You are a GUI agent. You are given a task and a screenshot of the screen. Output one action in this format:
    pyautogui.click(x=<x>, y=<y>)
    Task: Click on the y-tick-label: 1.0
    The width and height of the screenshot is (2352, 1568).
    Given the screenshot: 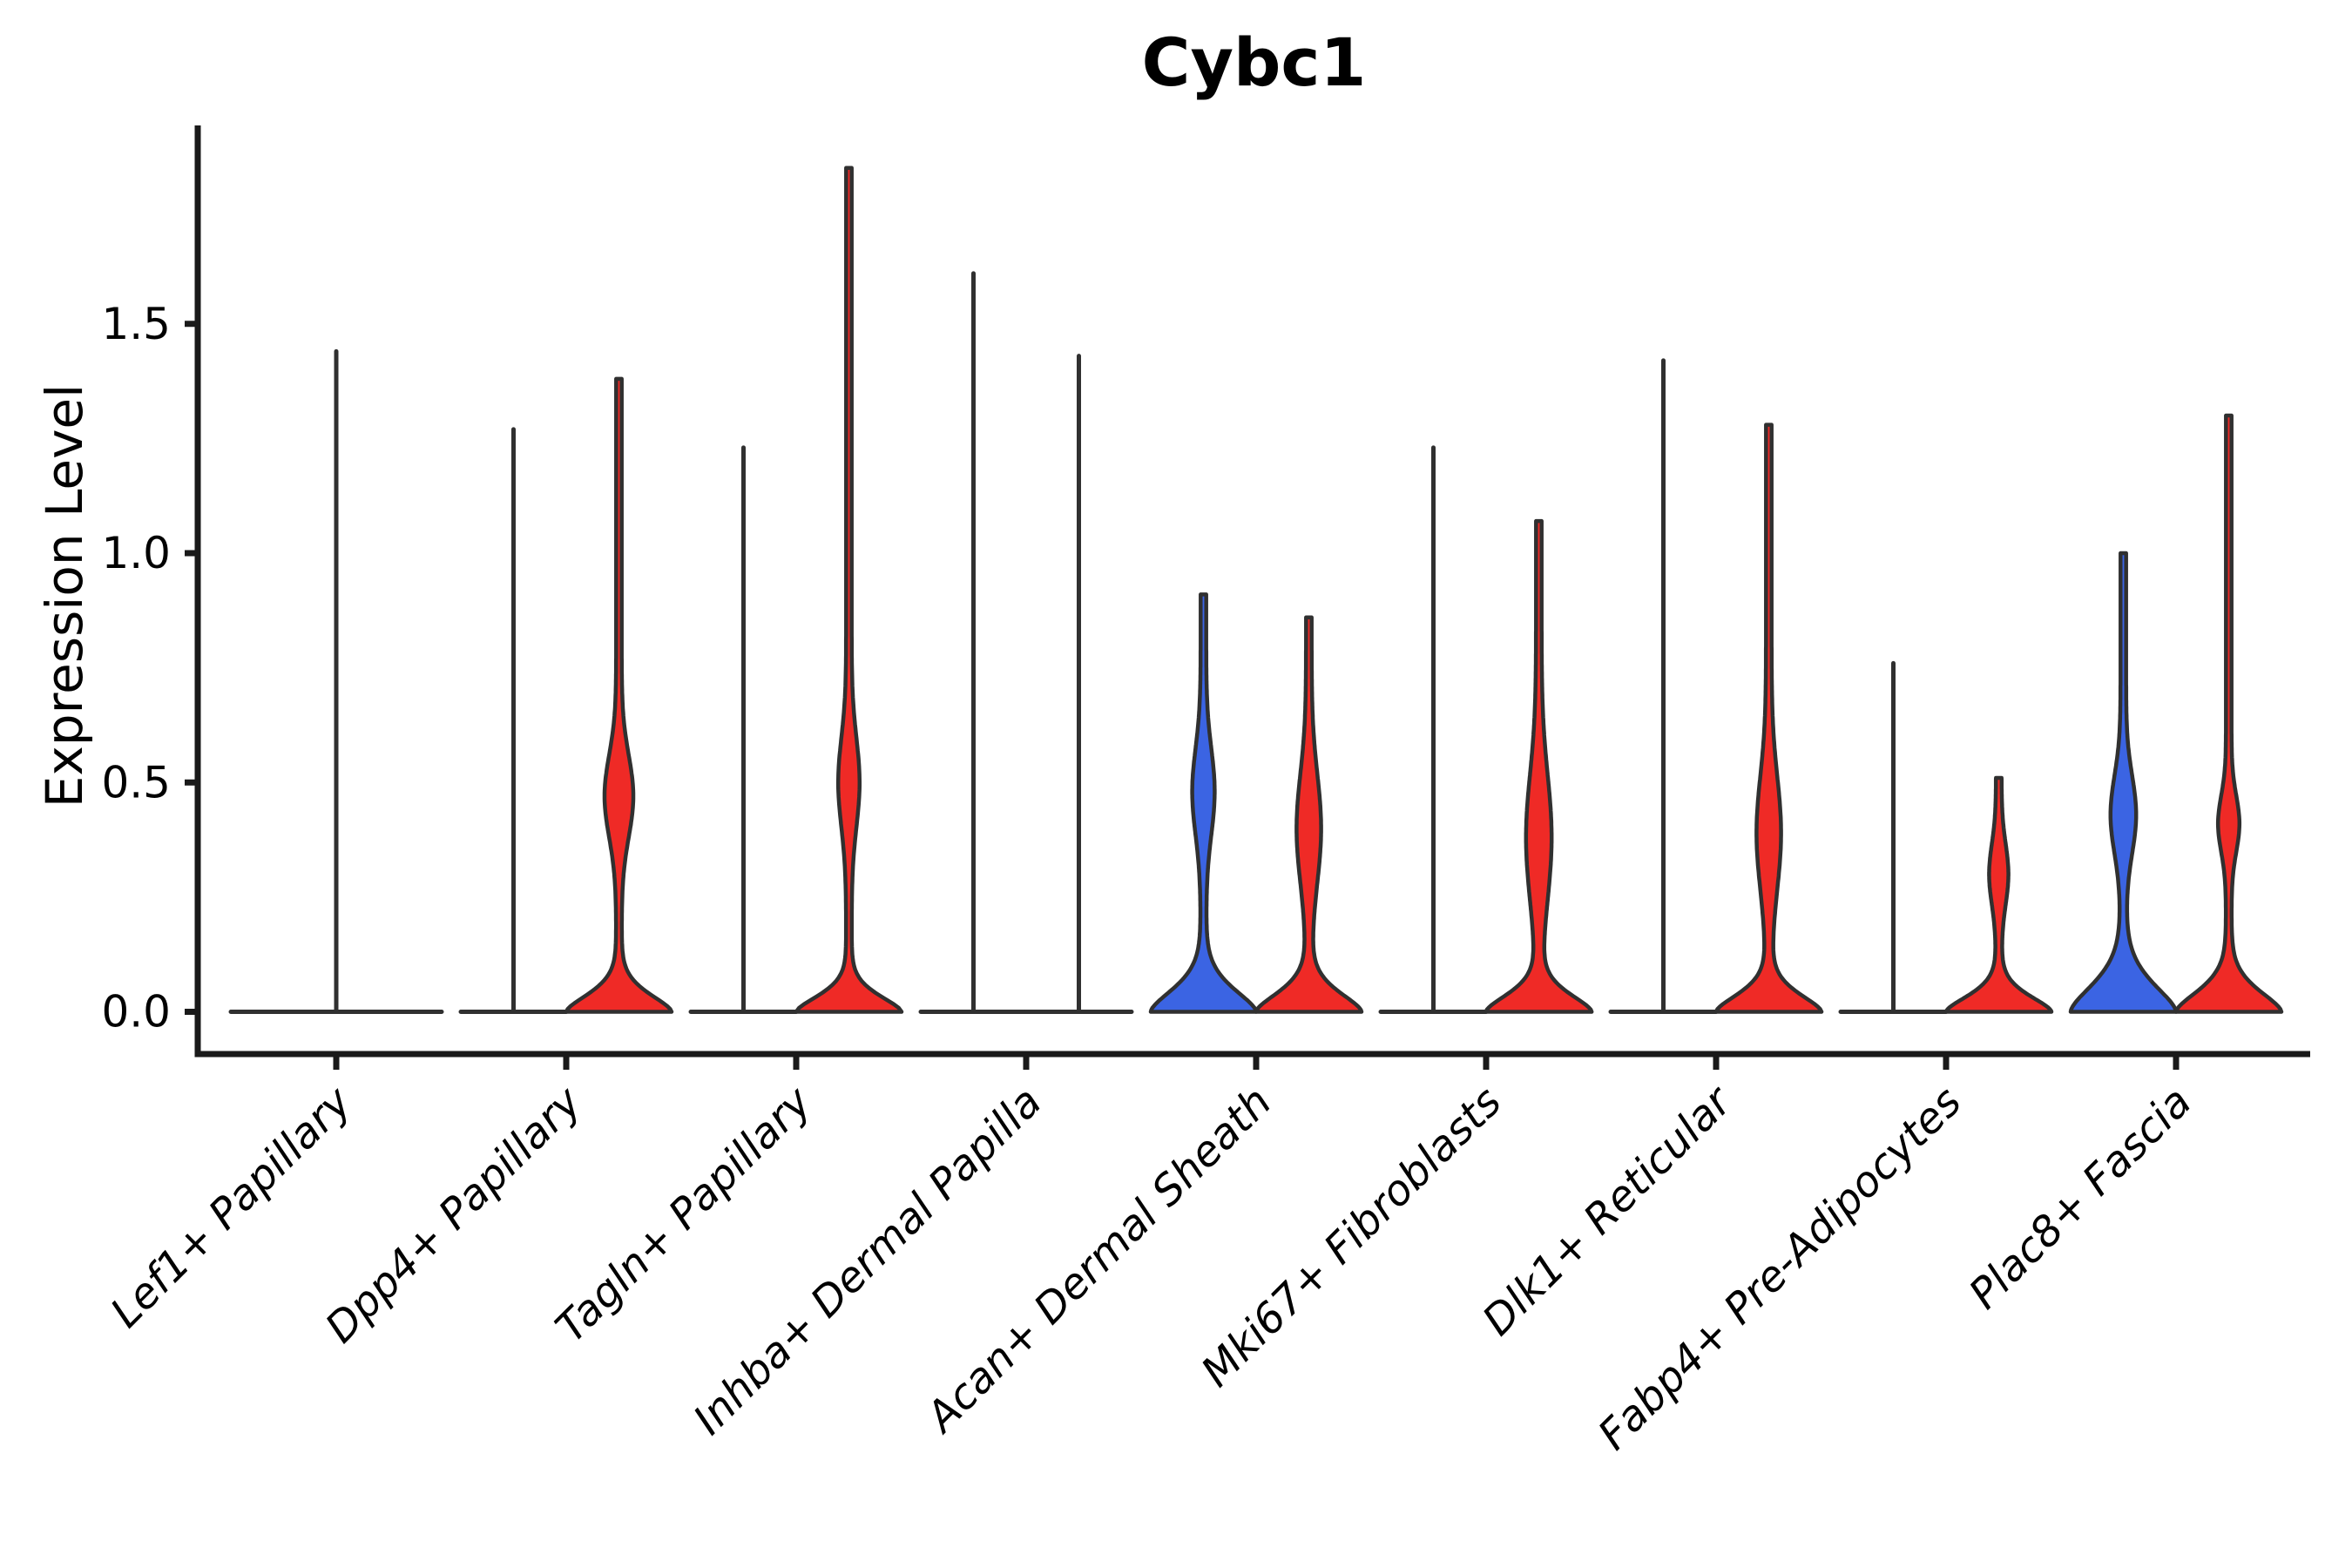 What is the action you would take?
    pyautogui.click(x=136, y=553)
    